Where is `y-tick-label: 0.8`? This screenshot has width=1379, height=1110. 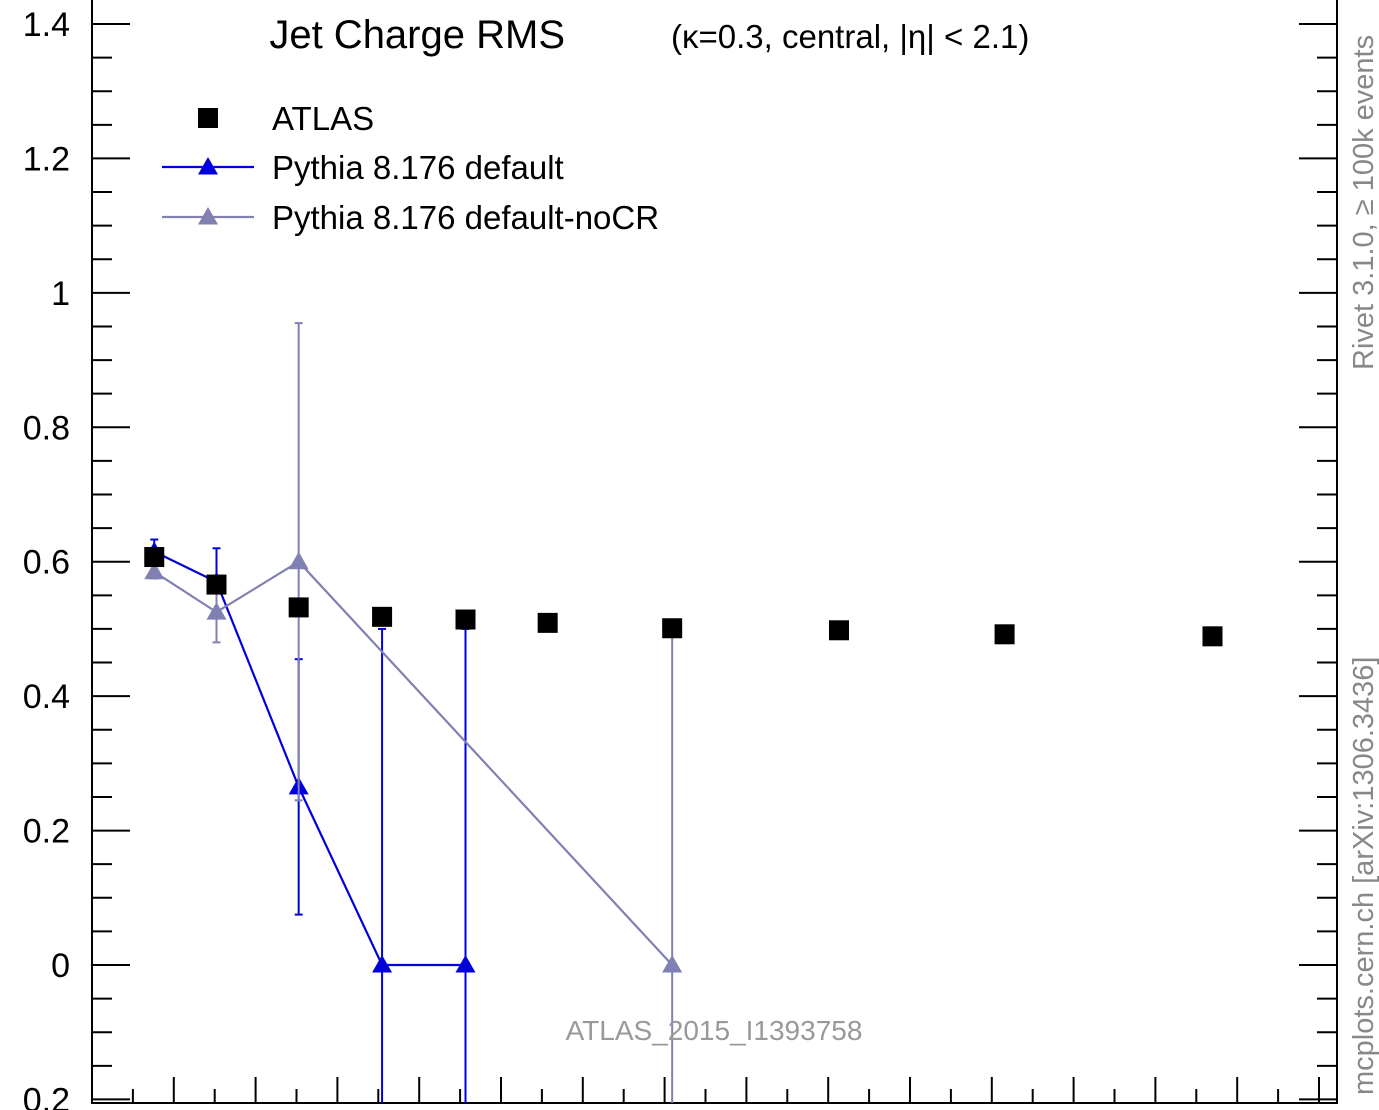
y-tick-label: 0.8 is located at coordinates (46, 428).